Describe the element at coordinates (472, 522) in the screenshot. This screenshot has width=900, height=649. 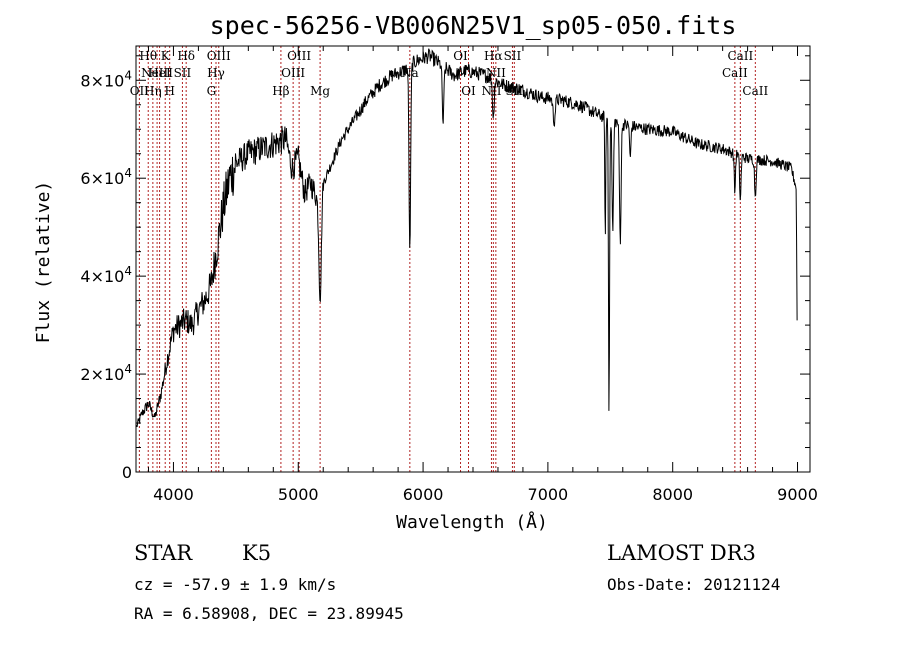
I see `x-axis-label: Wavelength (Å)` at that location.